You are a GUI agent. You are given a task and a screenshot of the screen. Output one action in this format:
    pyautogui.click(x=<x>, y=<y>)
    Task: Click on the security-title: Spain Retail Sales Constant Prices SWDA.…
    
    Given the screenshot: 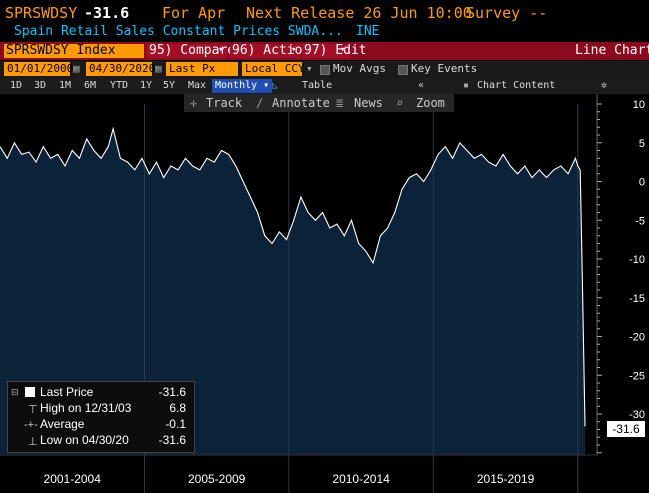 What is the action you would take?
    pyautogui.click(x=178, y=31)
    